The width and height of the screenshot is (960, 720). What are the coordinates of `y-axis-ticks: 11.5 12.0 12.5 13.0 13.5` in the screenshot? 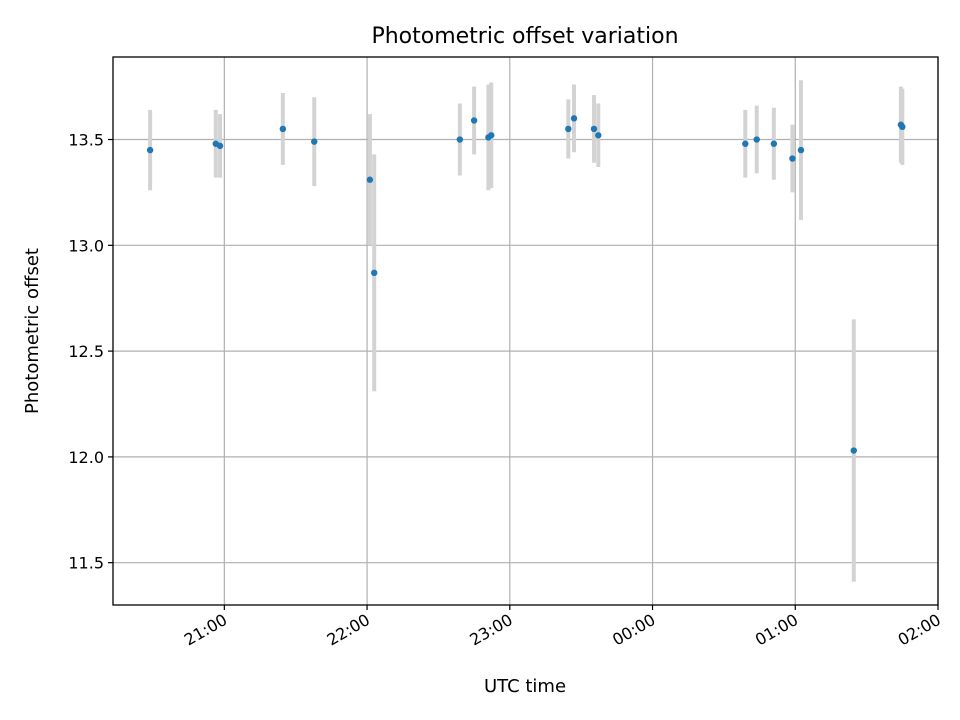 It's located at (90, 352).